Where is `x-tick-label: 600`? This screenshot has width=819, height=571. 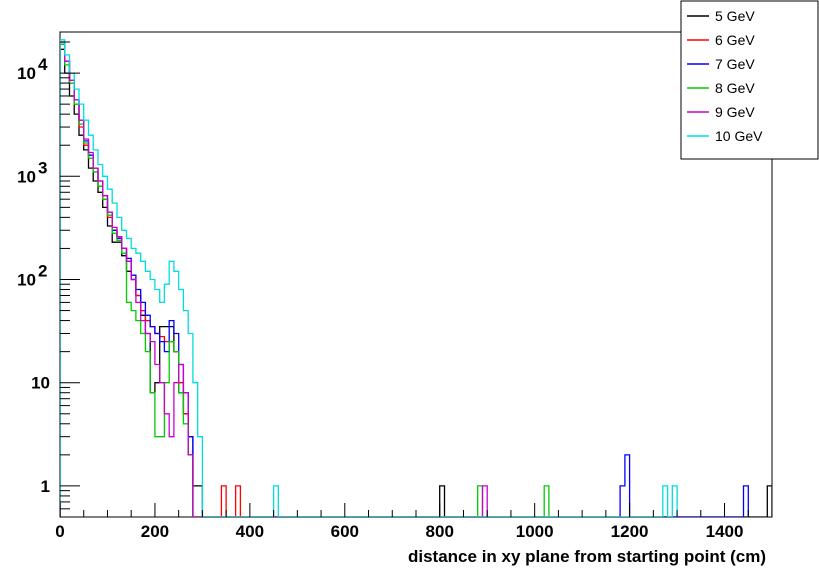
x-tick-label: 600 is located at coordinates (345, 531).